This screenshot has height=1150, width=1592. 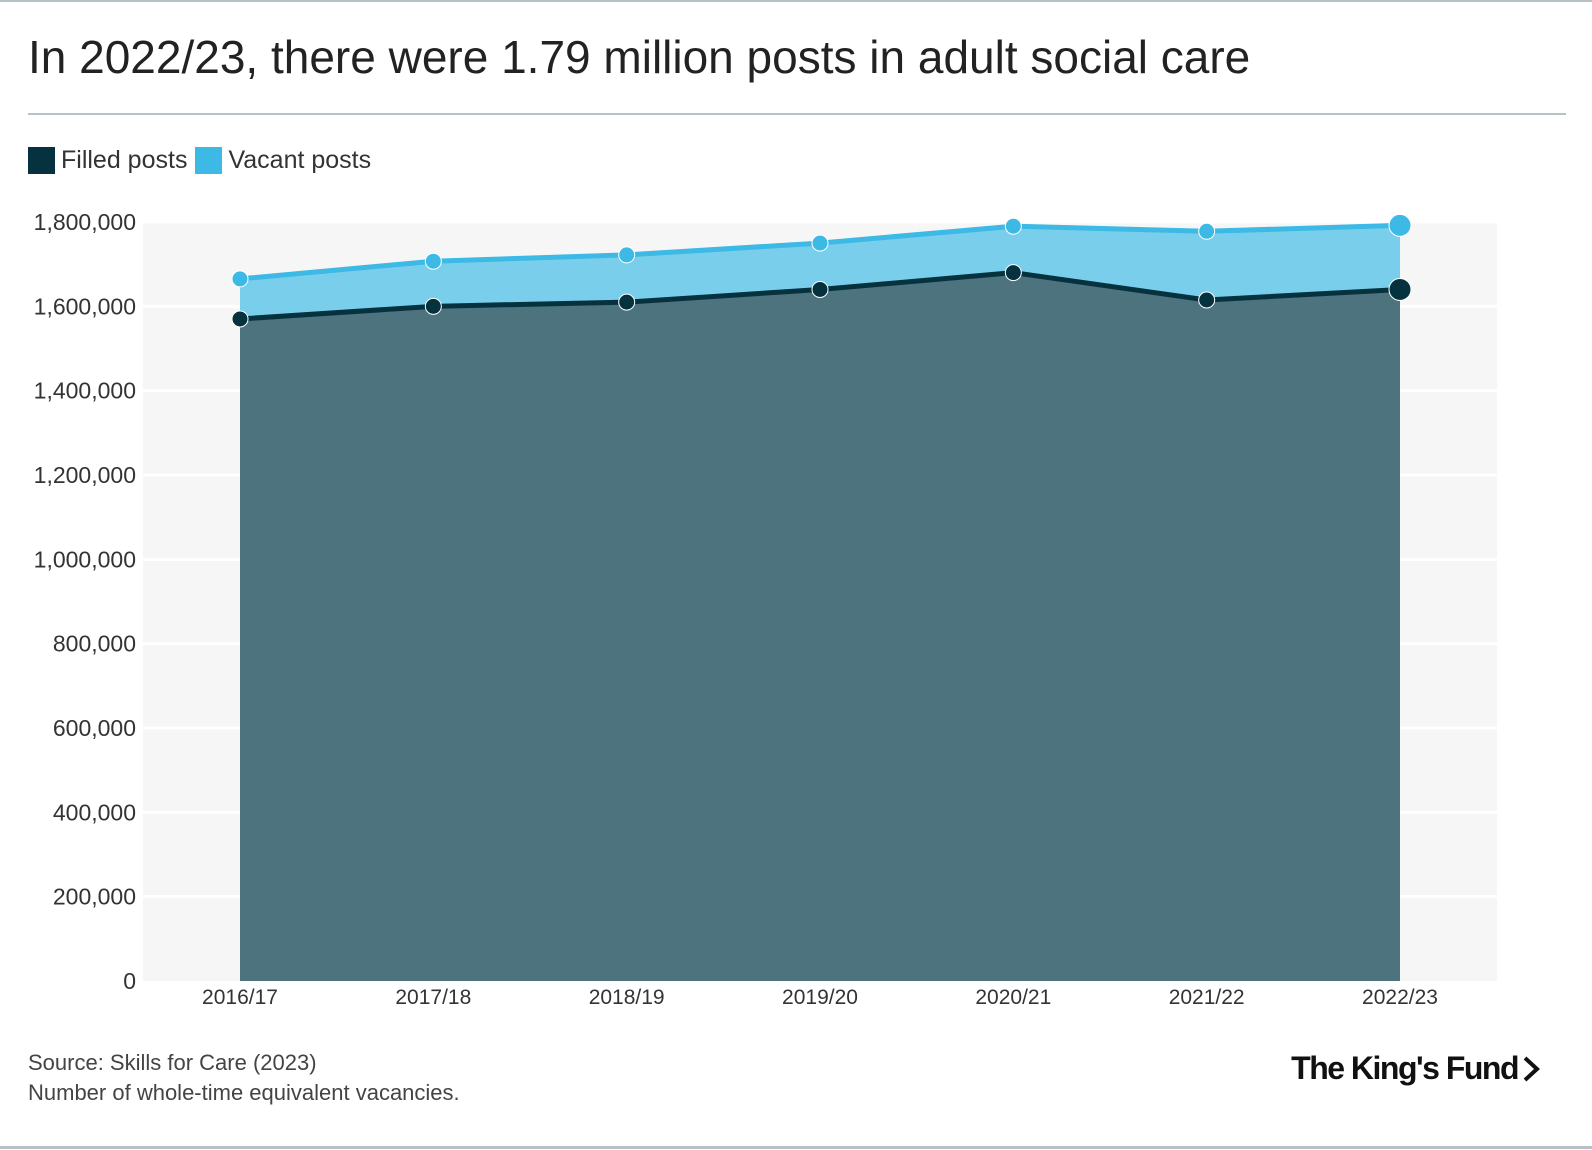 What do you see at coordinates (85, 559) in the screenshot?
I see `y-tick-label: 1,000,000` at bounding box center [85, 559].